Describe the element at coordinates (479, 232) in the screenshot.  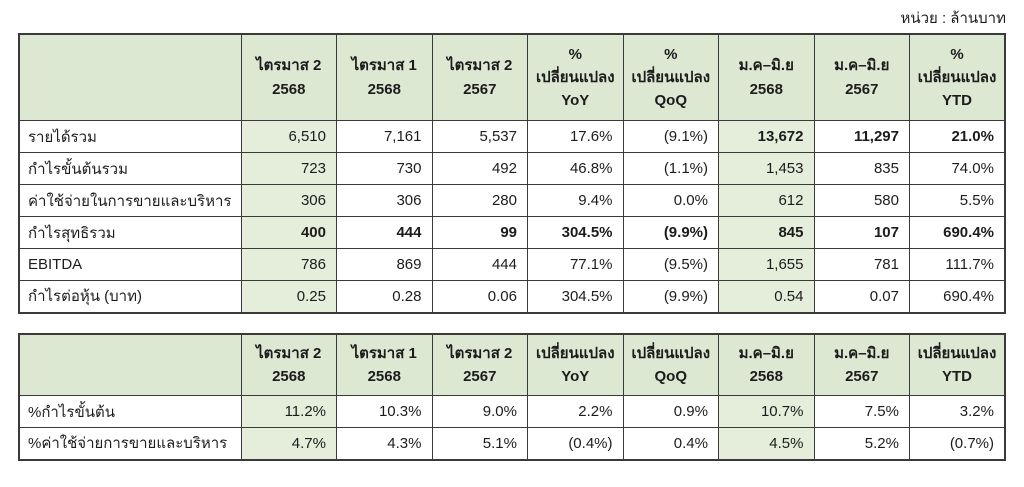
I see `value-cell: 99` at that location.